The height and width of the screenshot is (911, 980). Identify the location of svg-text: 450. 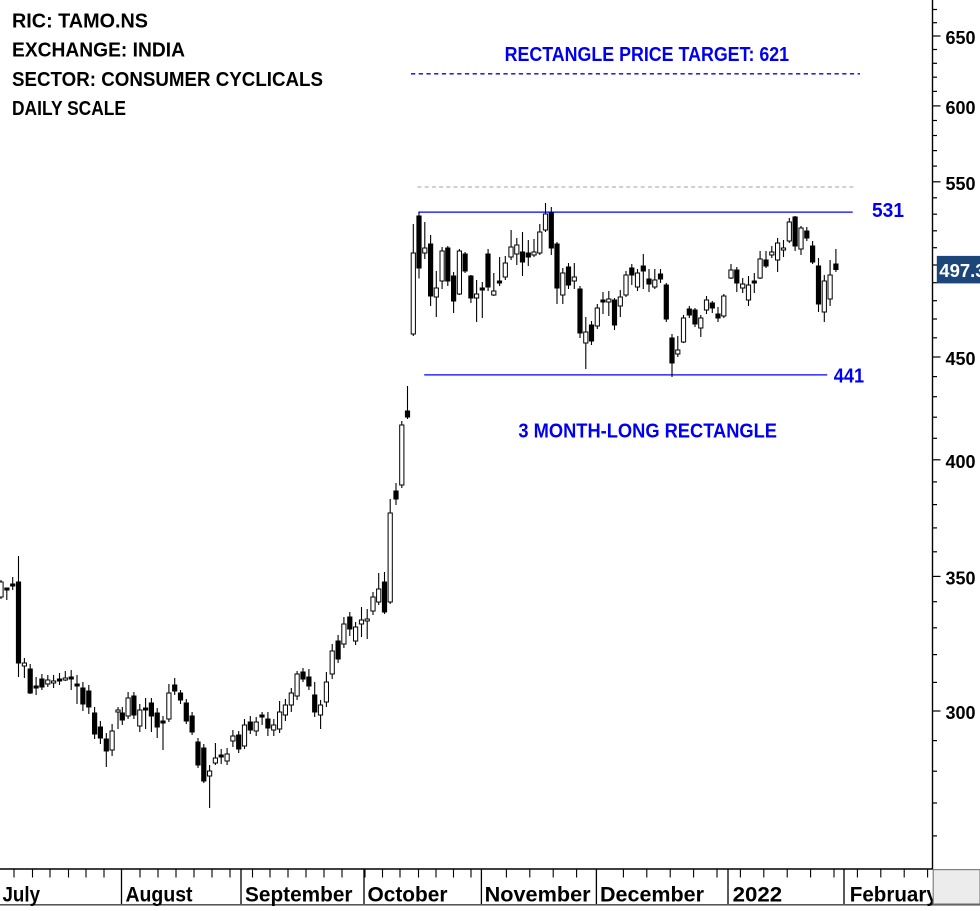
(961, 359).